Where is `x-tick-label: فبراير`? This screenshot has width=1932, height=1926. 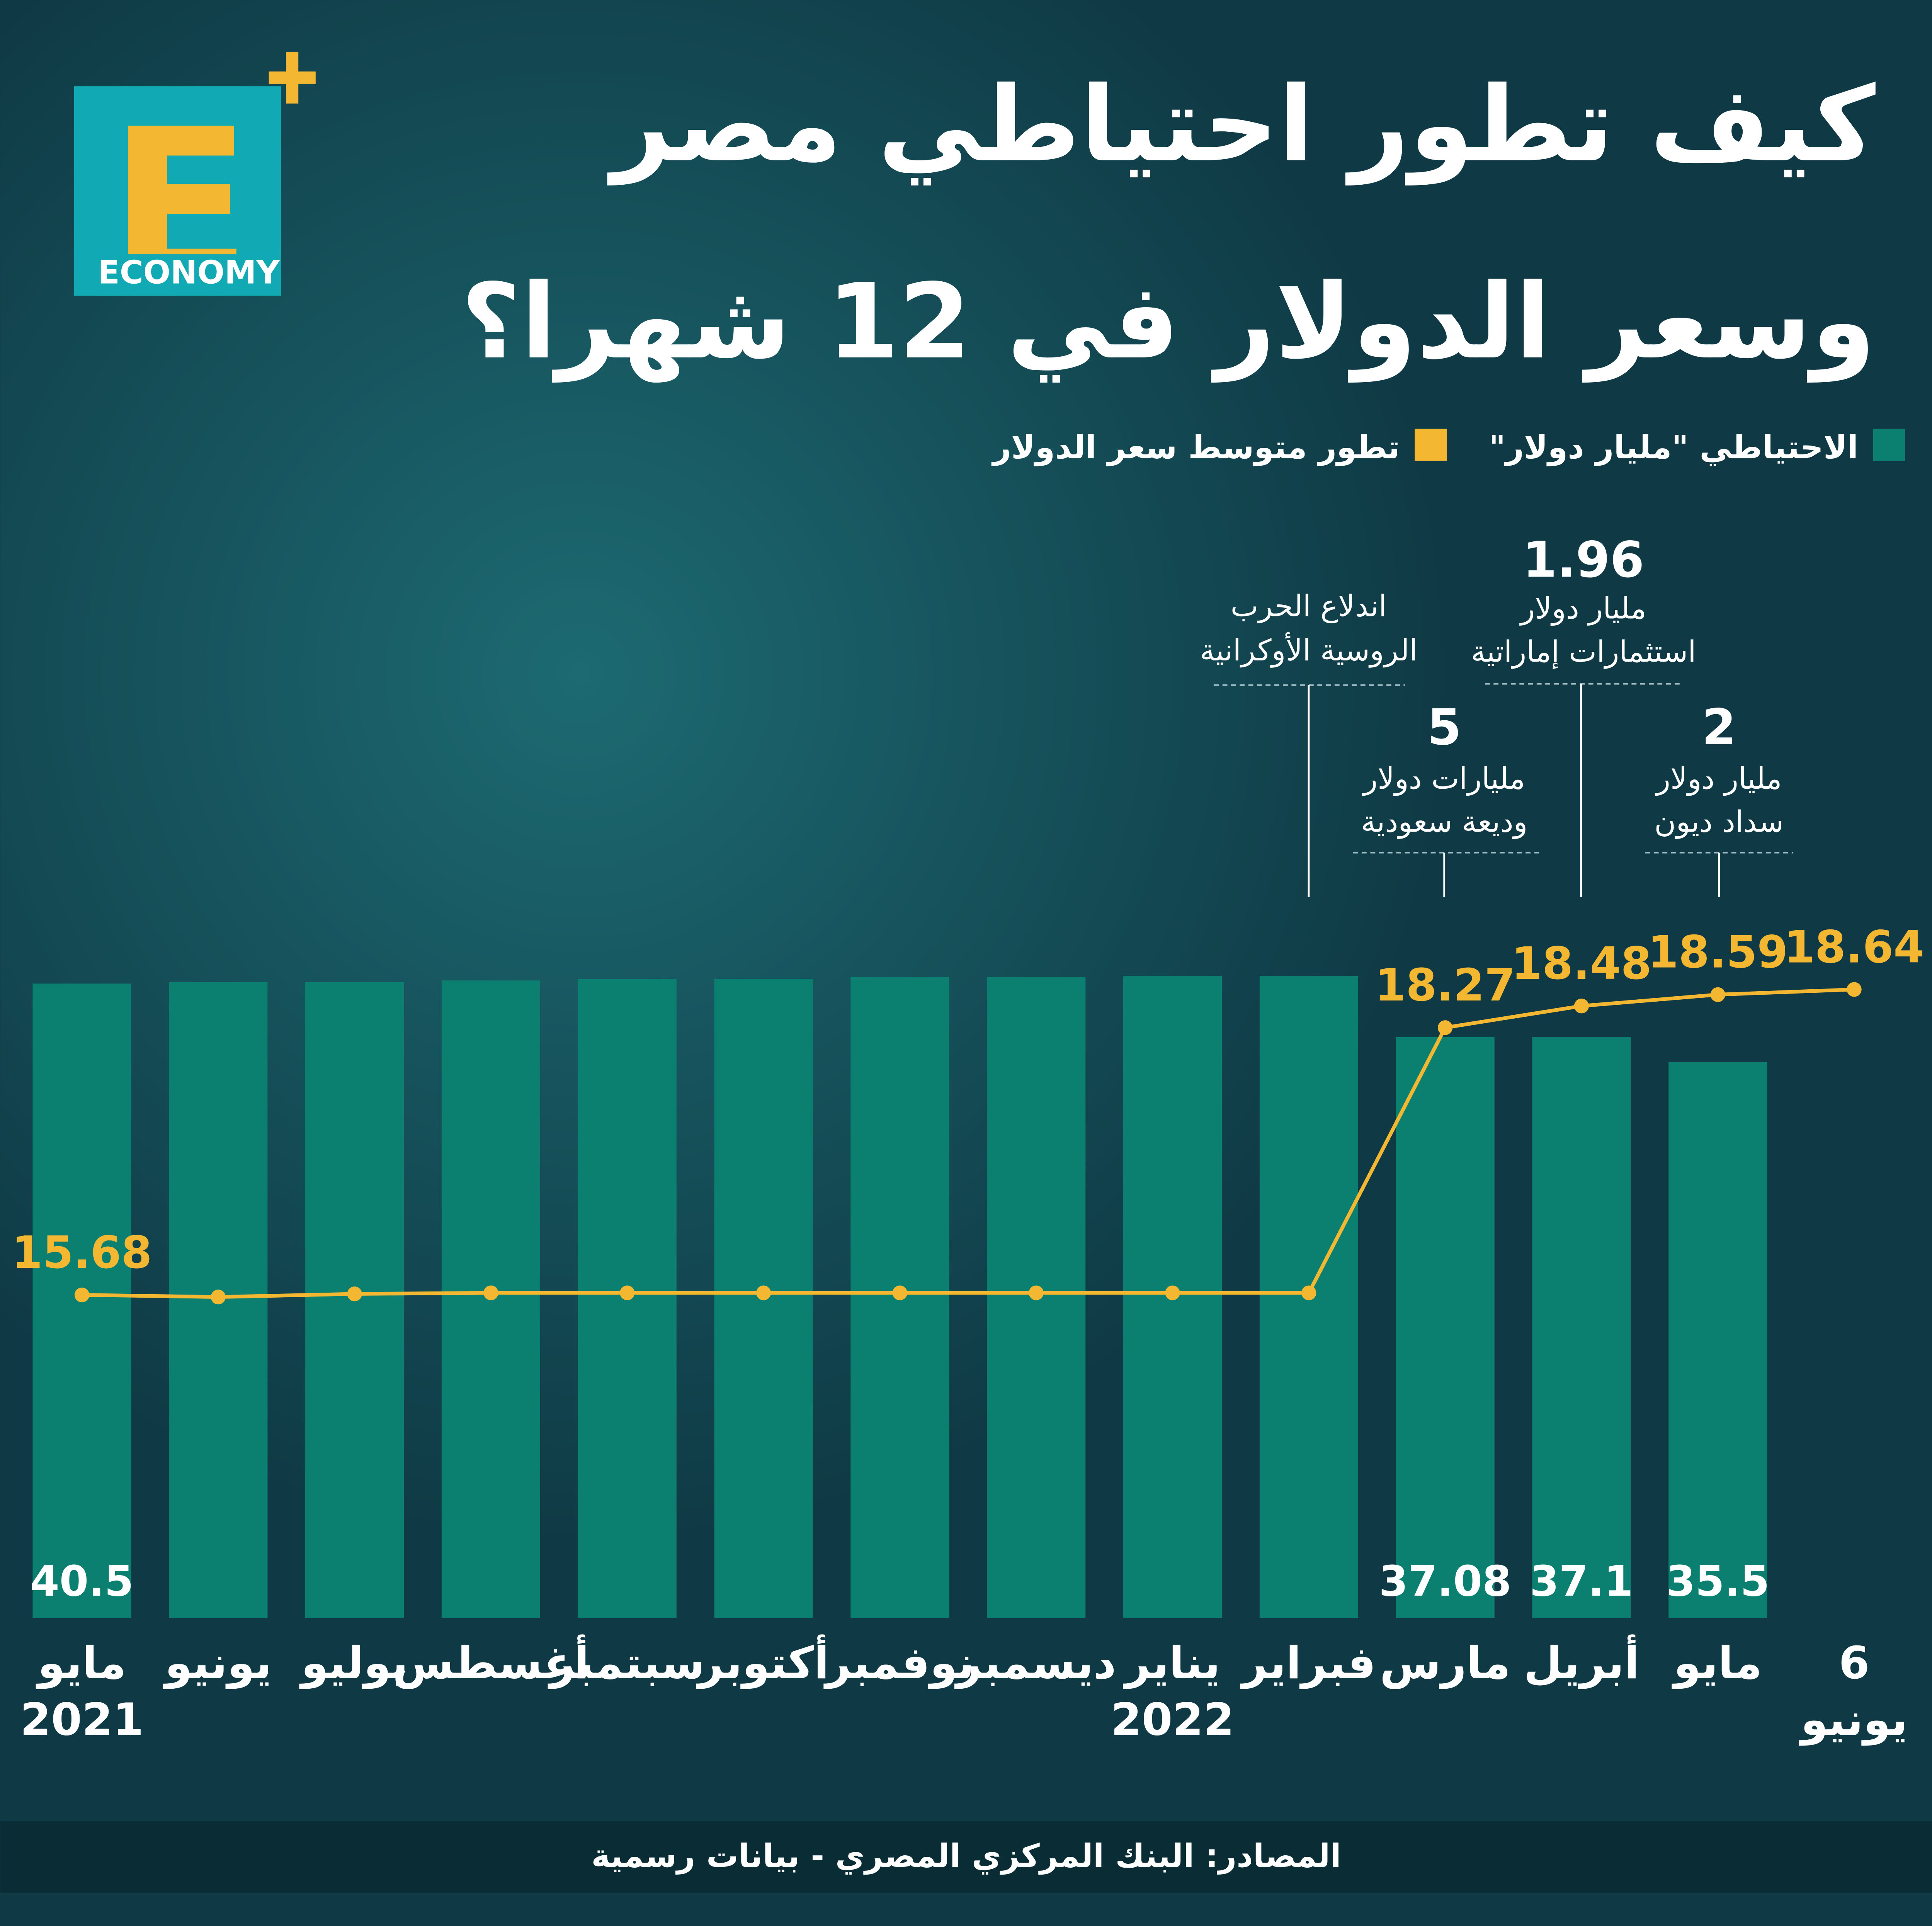 x-tick-label: فبراير is located at coordinates (1308, 1663).